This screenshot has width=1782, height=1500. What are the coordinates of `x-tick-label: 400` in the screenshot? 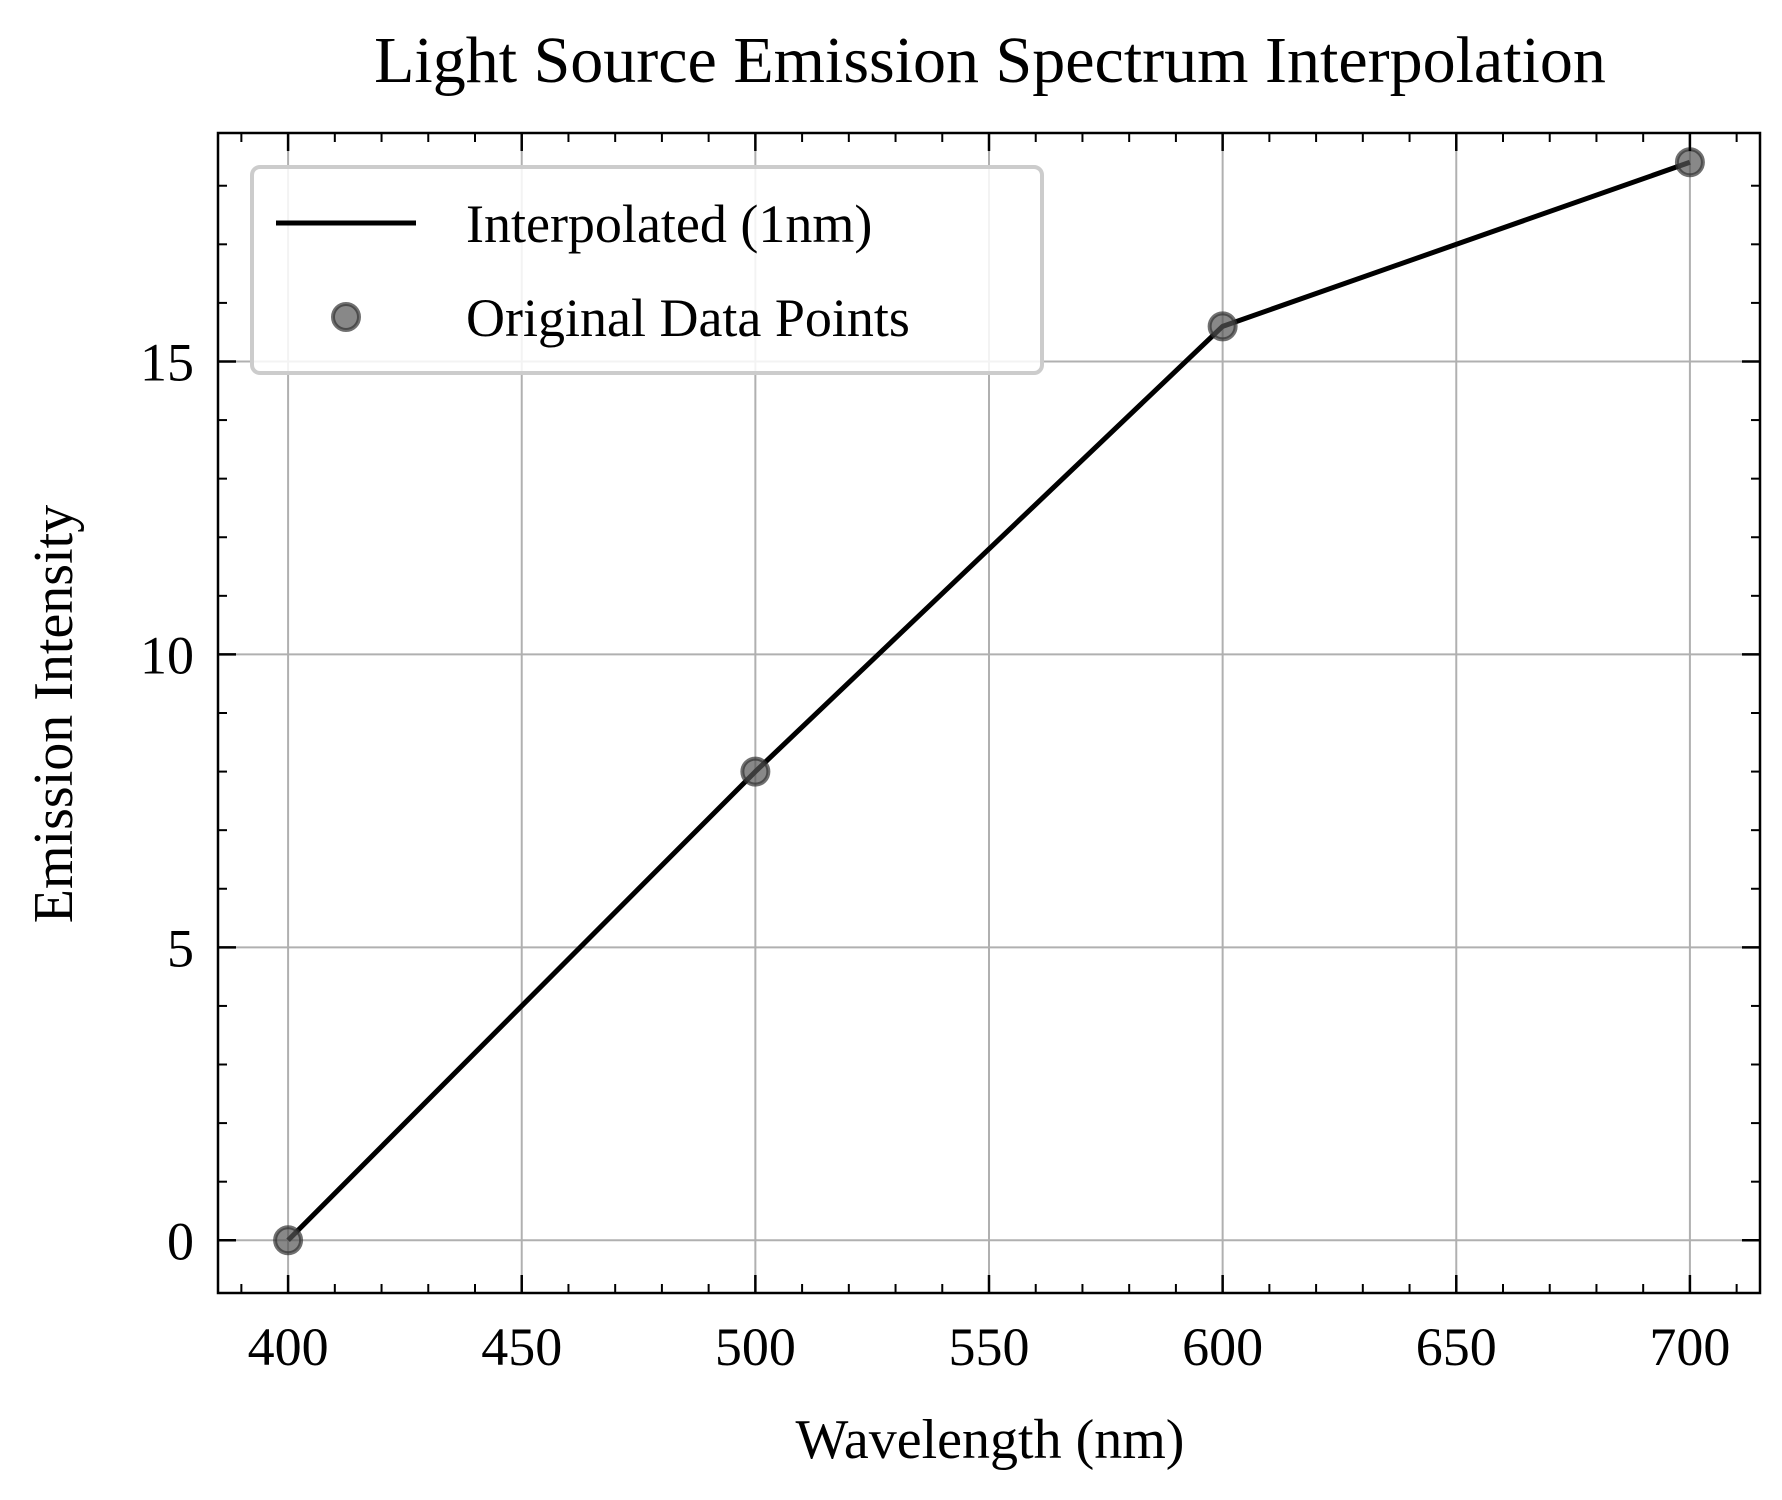 It's located at (288, 1347).